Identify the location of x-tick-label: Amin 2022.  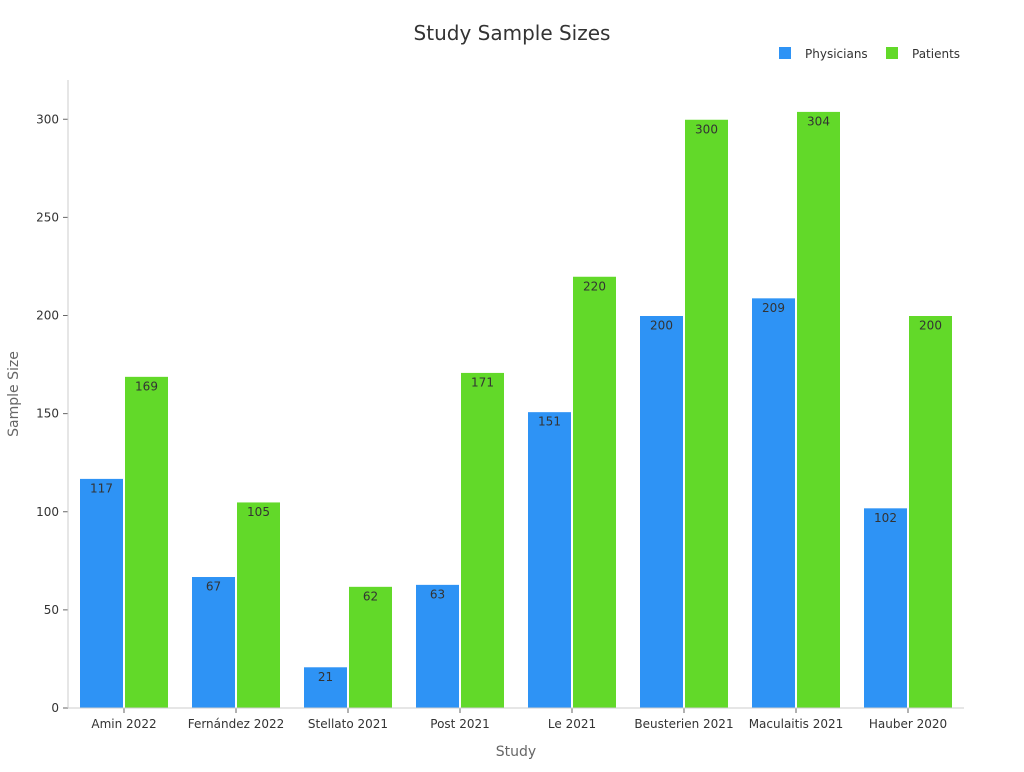
(123, 724).